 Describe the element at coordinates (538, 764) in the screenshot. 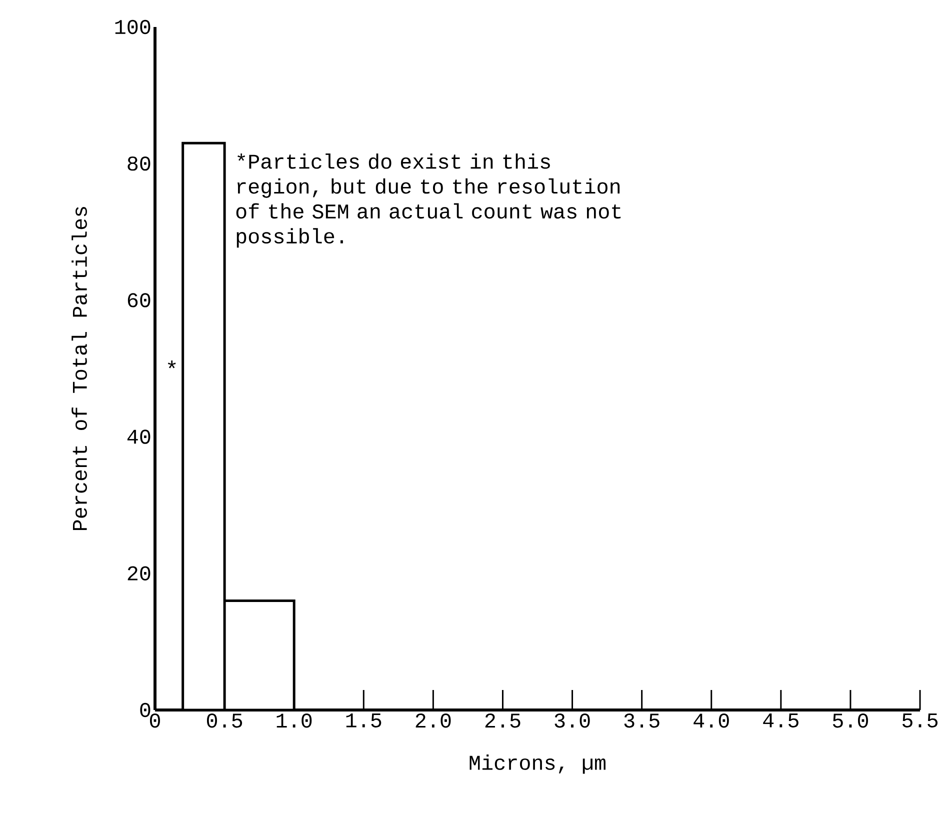

I see `x-axis-title: Microns, µm` at that location.